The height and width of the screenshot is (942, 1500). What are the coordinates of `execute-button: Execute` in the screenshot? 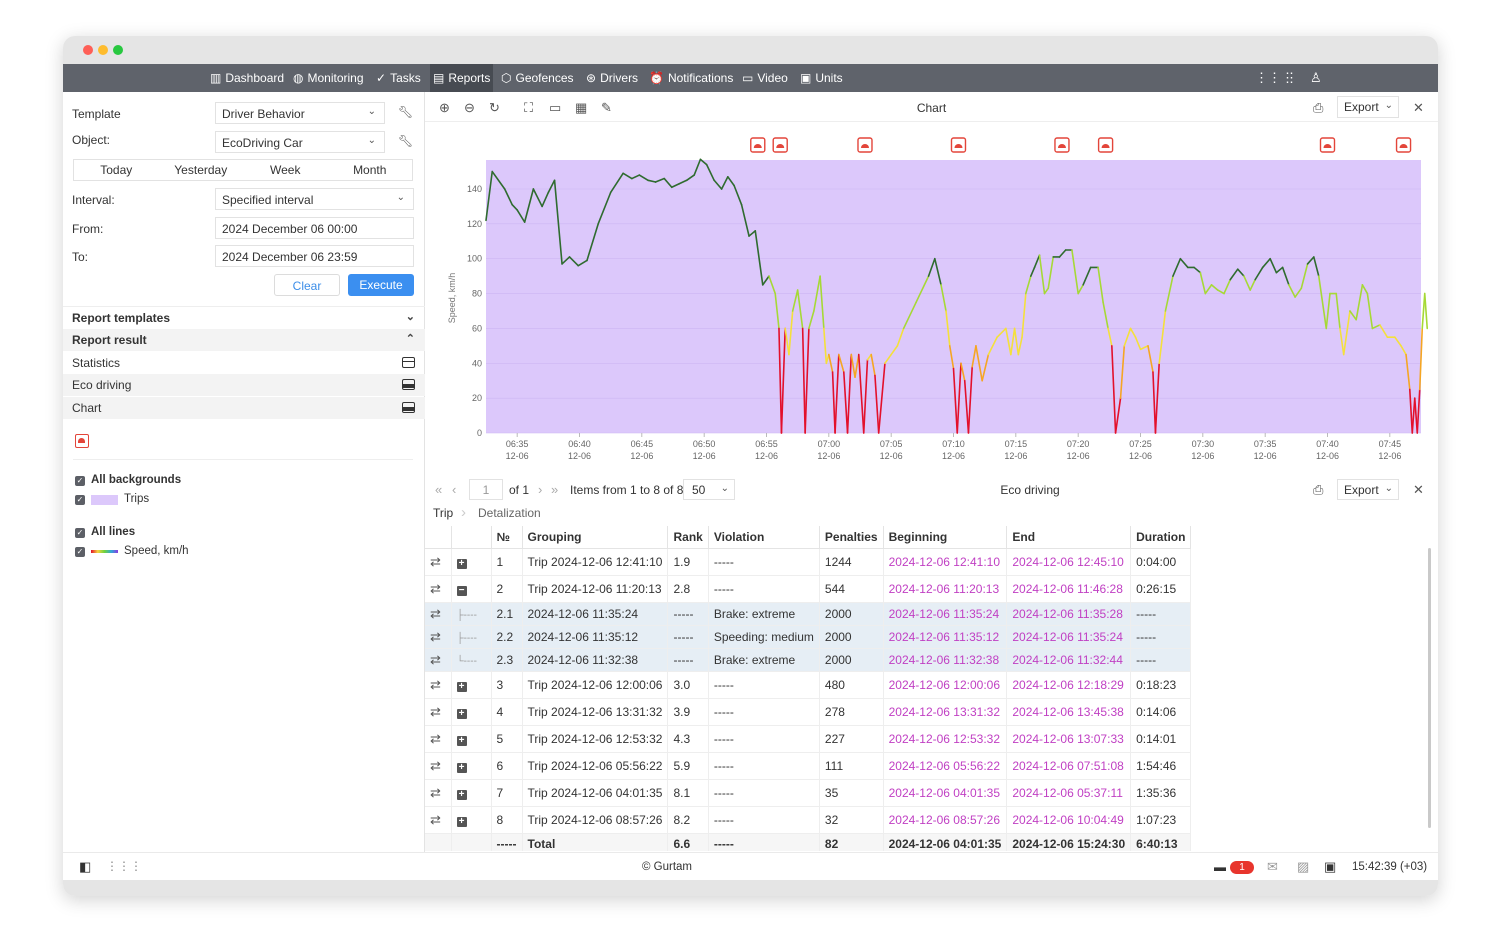 It's located at (381, 285).